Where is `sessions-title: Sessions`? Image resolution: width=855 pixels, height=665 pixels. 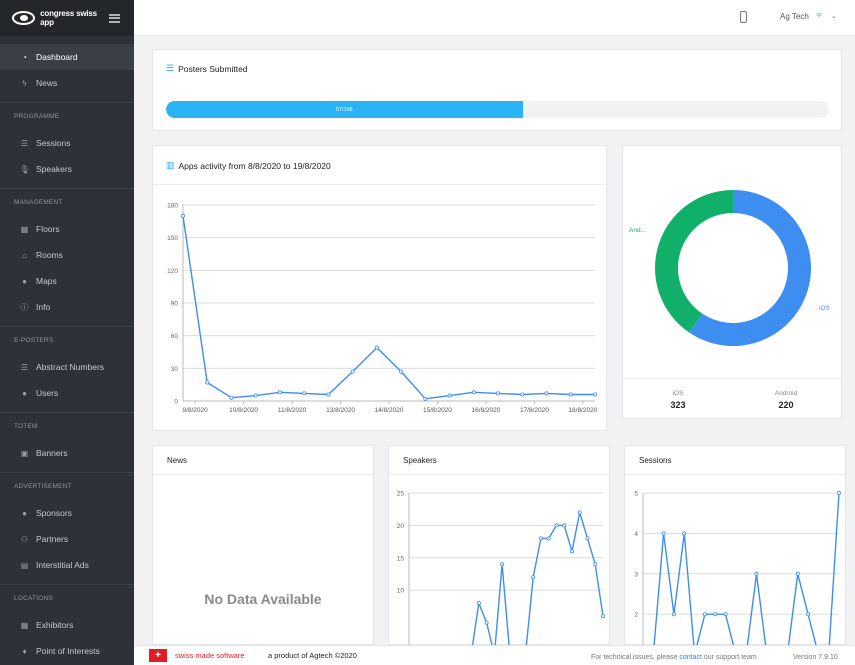
sessions-title: Sessions is located at coordinates (655, 460).